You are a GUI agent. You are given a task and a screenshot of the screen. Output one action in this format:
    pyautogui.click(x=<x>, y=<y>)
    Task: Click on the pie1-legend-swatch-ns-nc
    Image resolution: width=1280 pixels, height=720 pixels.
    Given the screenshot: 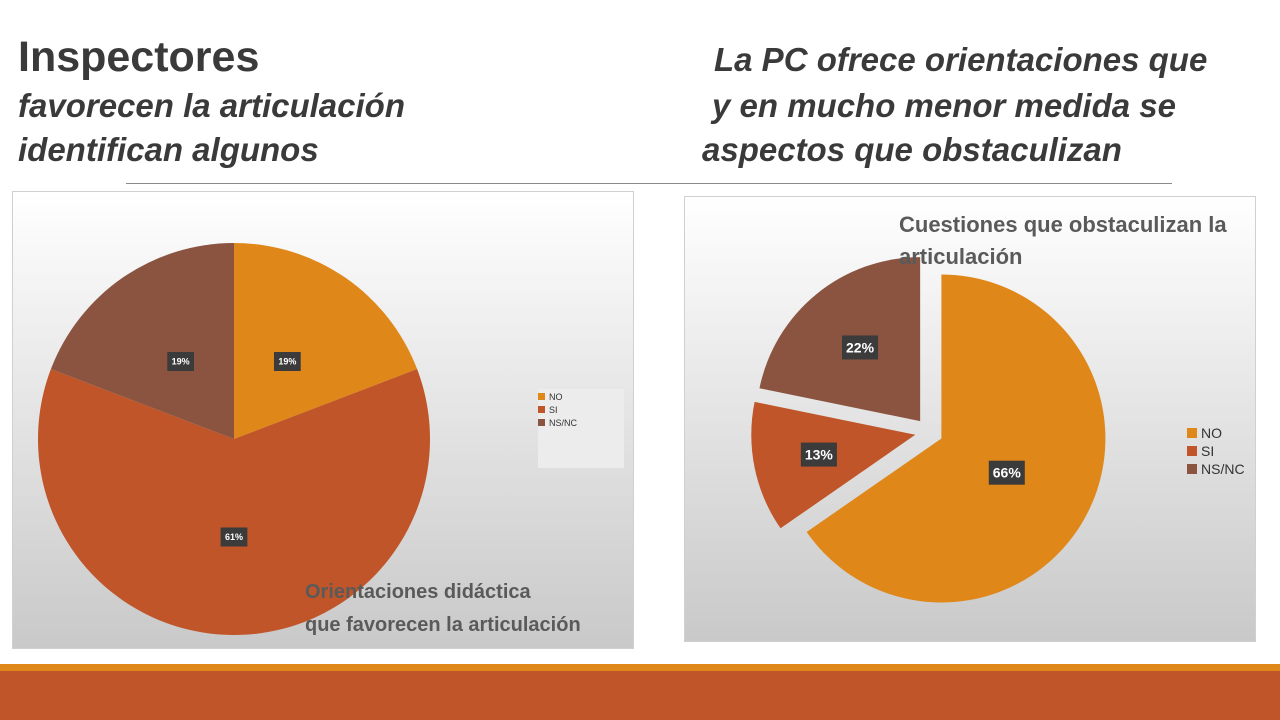 What is the action you would take?
    pyautogui.click(x=541, y=422)
    